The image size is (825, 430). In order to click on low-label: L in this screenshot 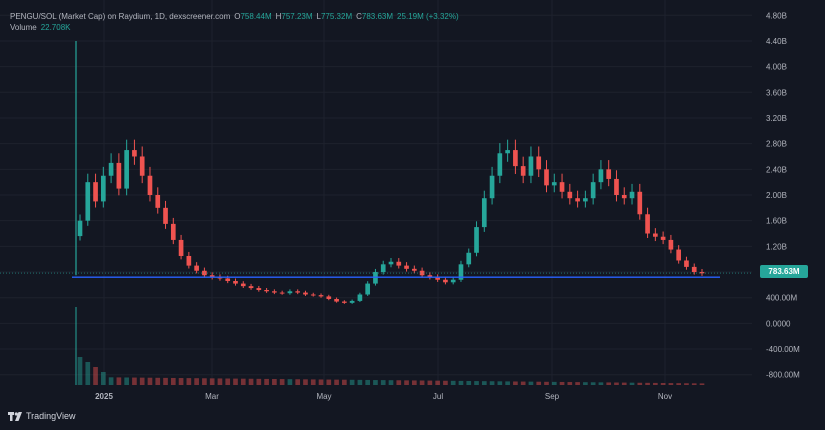, I will do `click(318, 16)`.